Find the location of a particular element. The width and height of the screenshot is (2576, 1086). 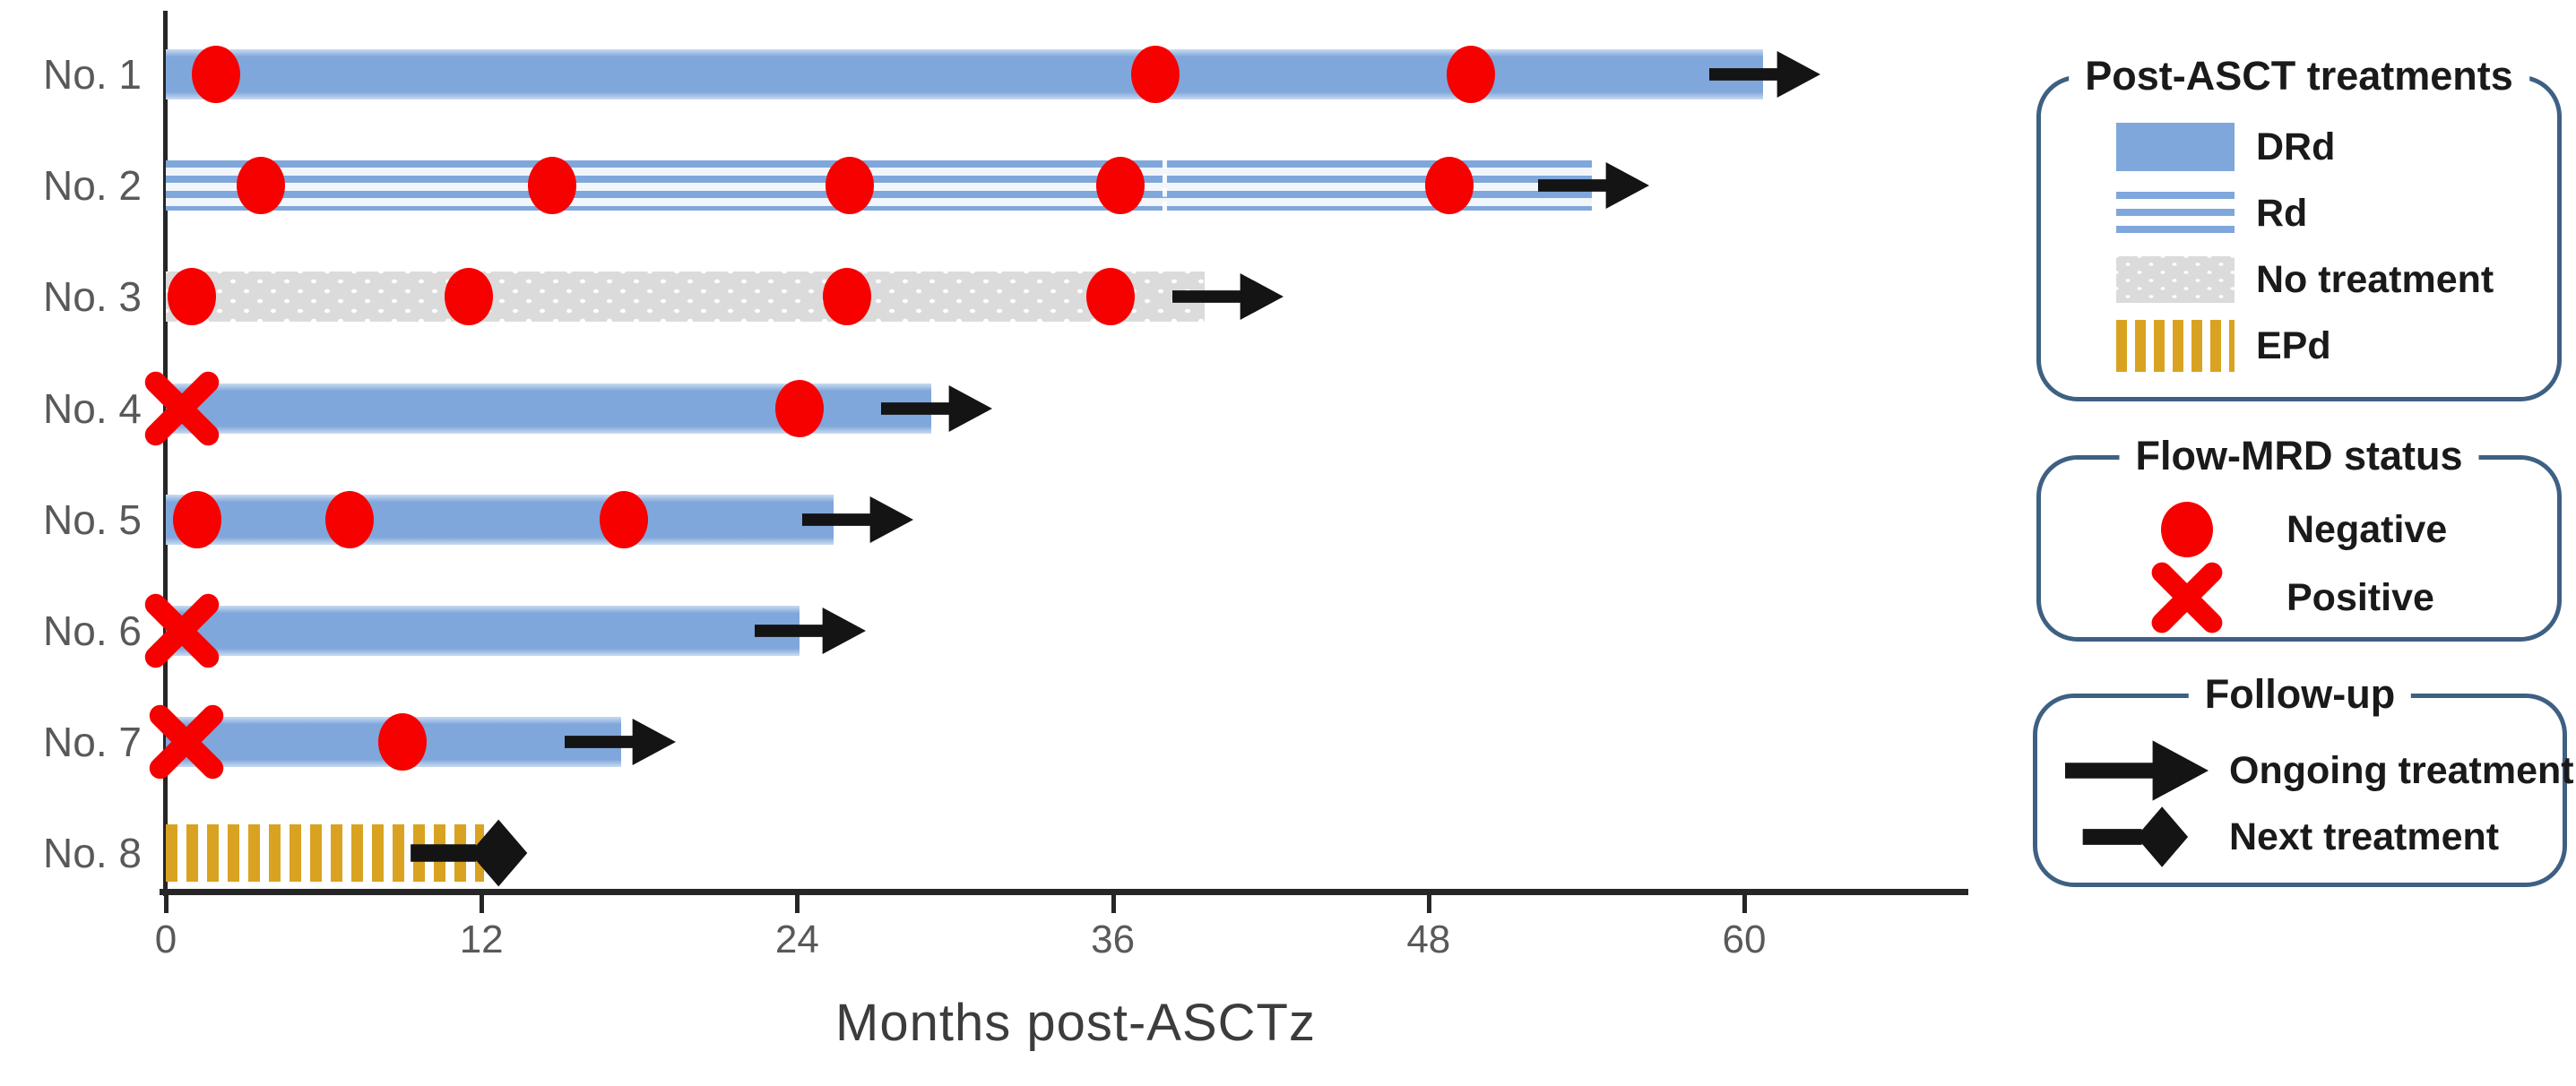

legend-item-label: Ongoing treatment is located at coordinates (2401, 770).